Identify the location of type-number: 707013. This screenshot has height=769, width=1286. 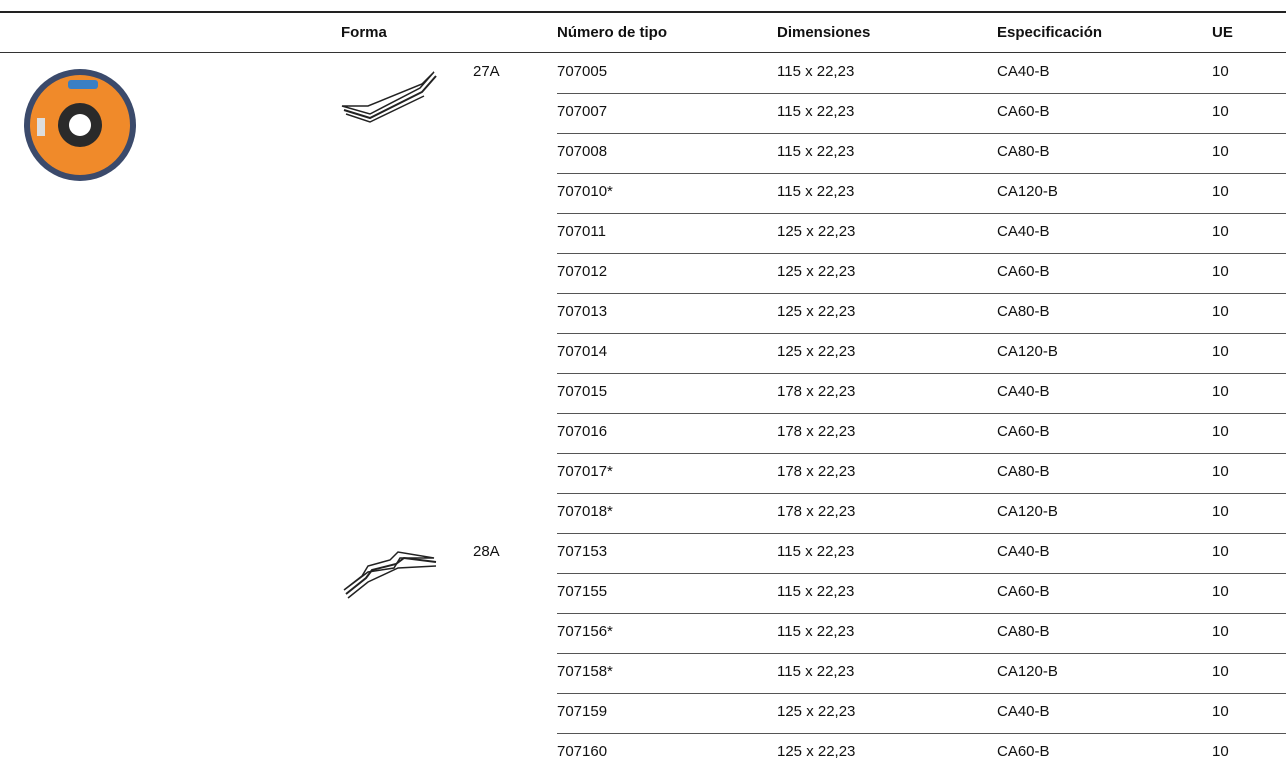
(582, 311).